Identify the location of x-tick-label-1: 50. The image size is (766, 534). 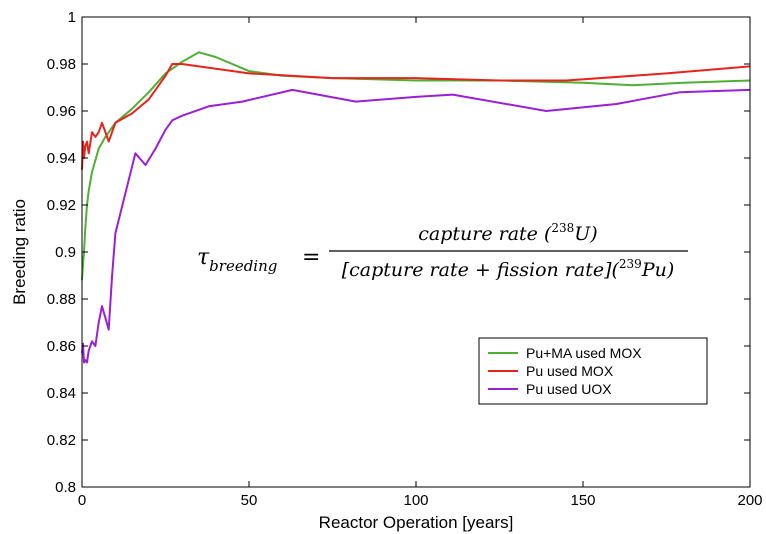
(249, 500).